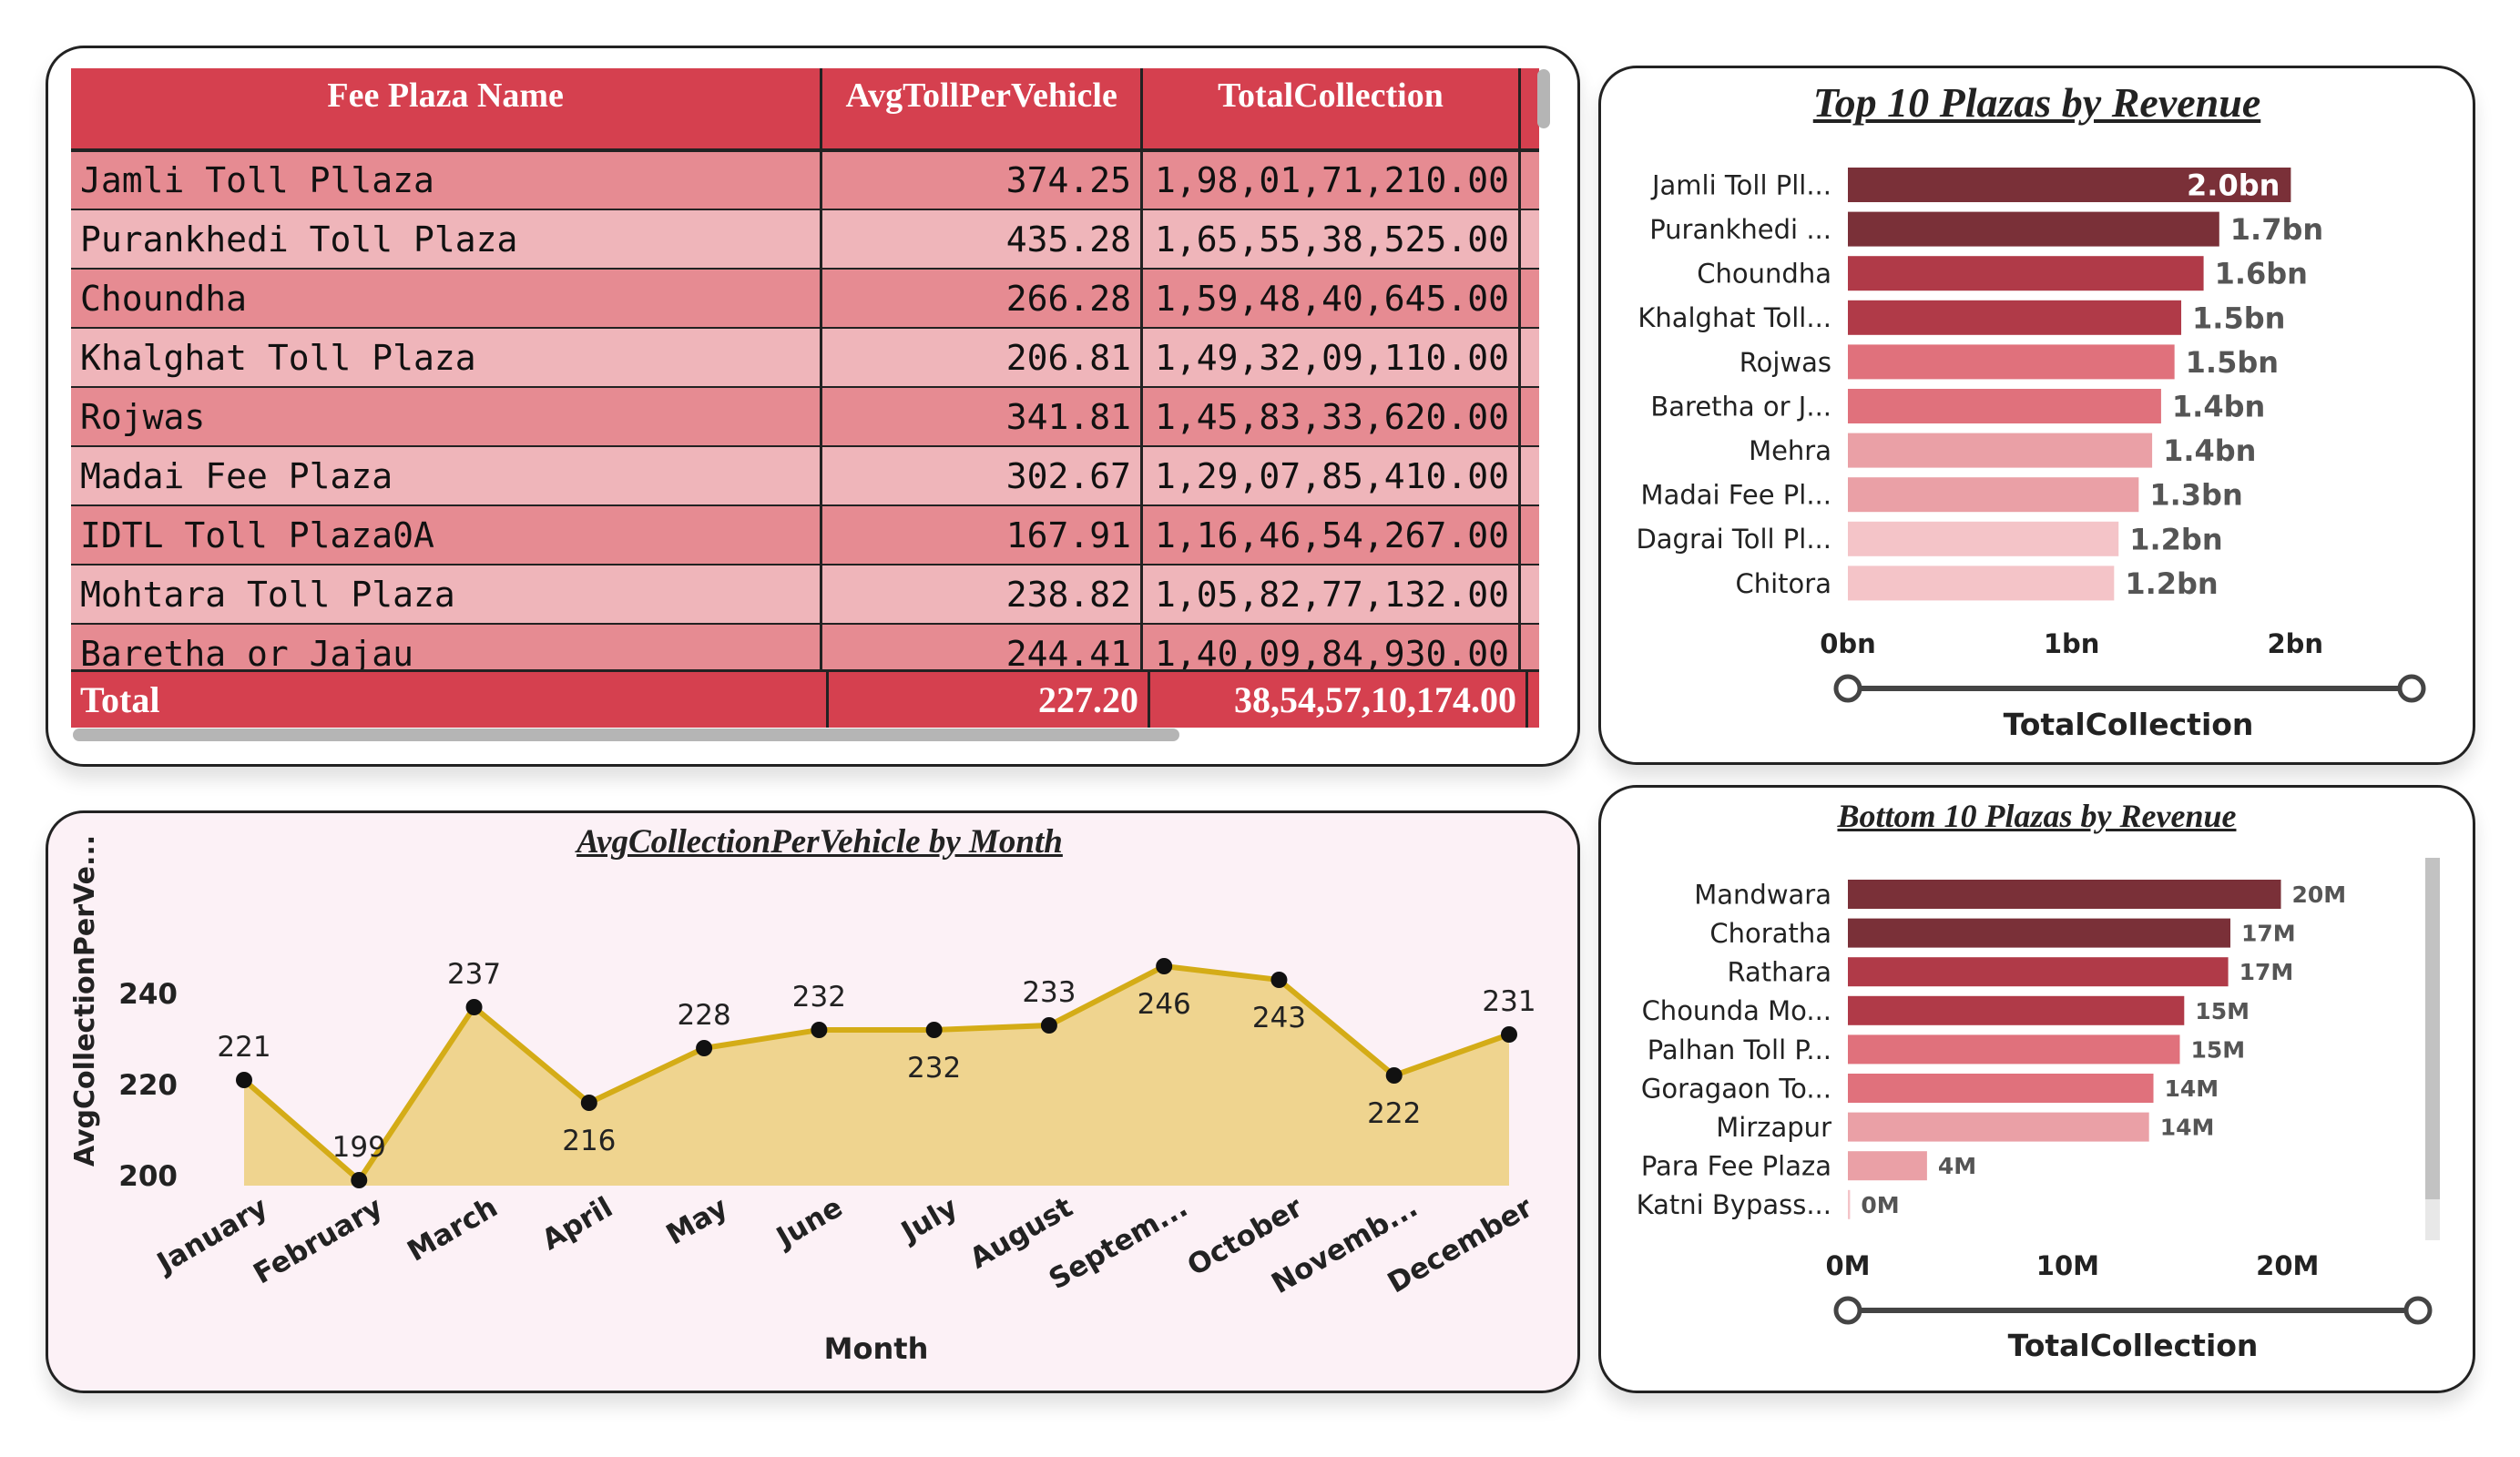 Image resolution: width=2520 pixels, height=1457 pixels. What do you see at coordinates (2261, 274) in the screenshot?
I see `data-label: 1.6bn` at bounding box center [2261, 274].